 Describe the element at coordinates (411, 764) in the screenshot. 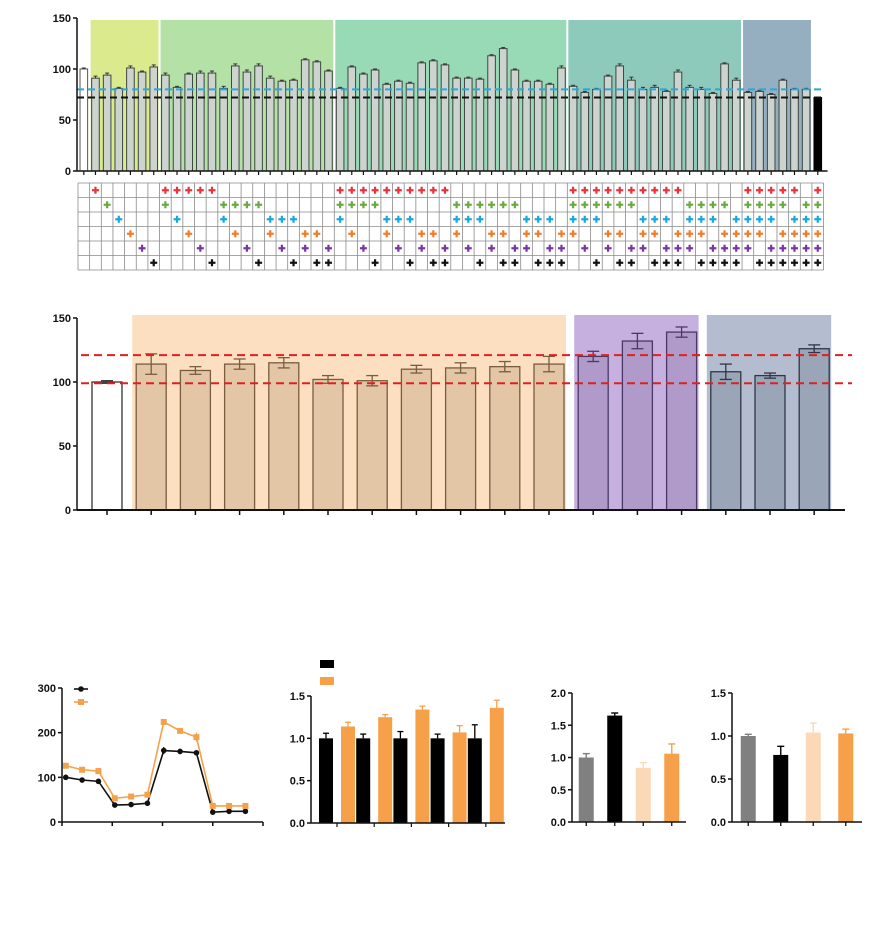

I see `category-group` at that location.